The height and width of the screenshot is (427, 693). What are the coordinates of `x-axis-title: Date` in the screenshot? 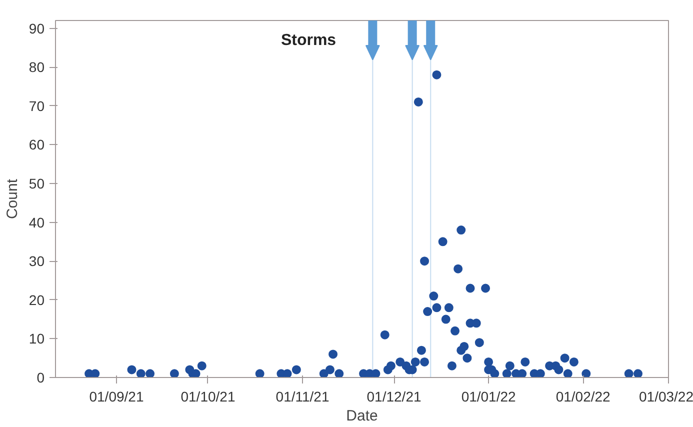 It's located at (362, 416).